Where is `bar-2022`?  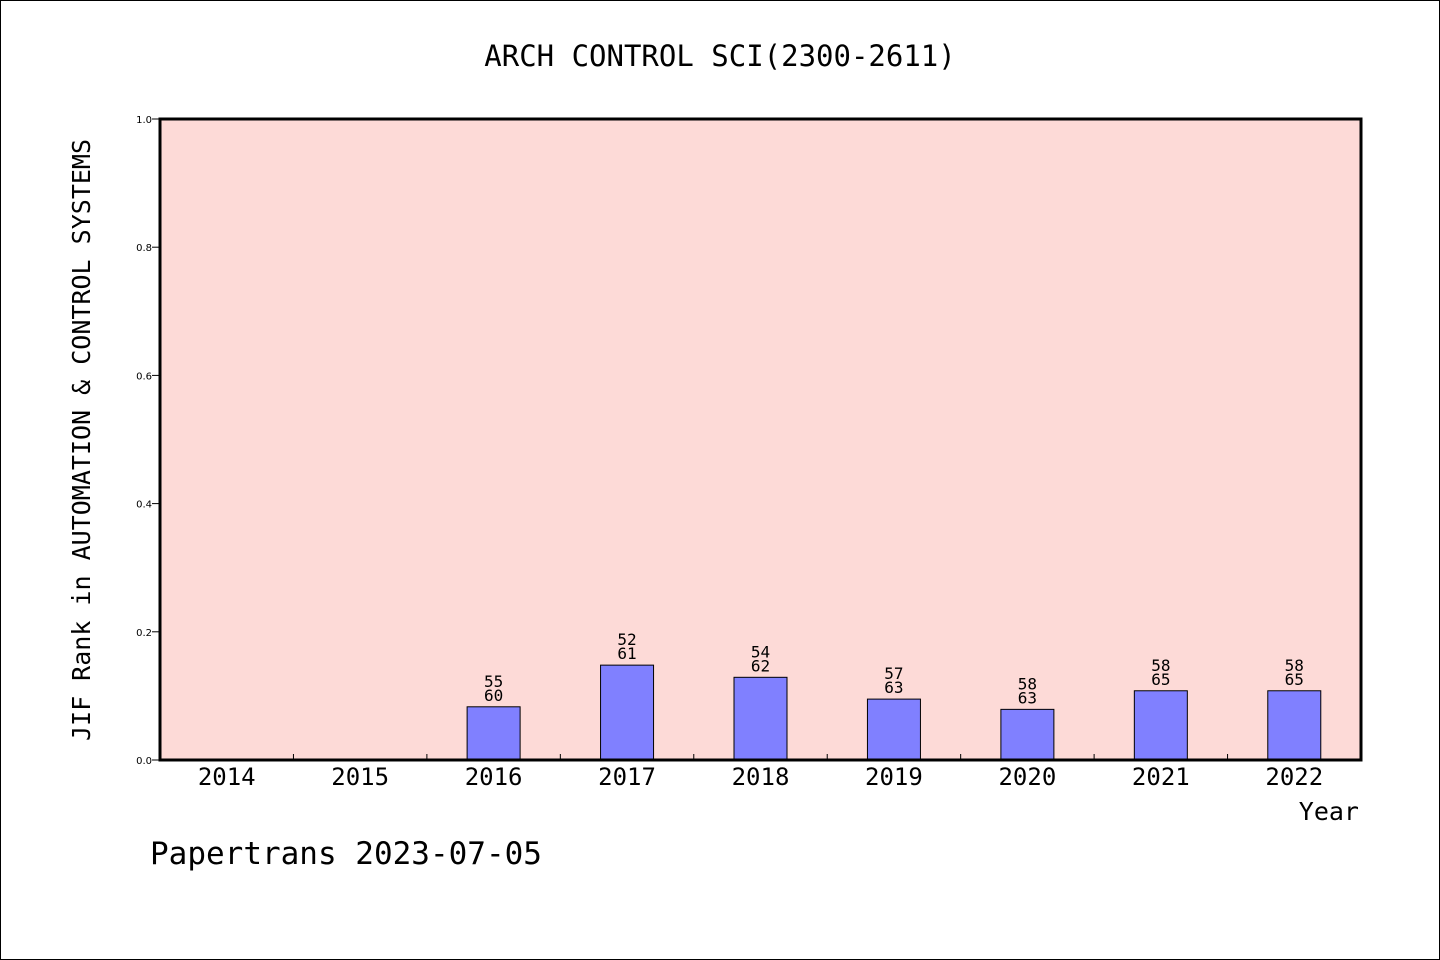 bar-2022 is located at coordinates (1294, 725).